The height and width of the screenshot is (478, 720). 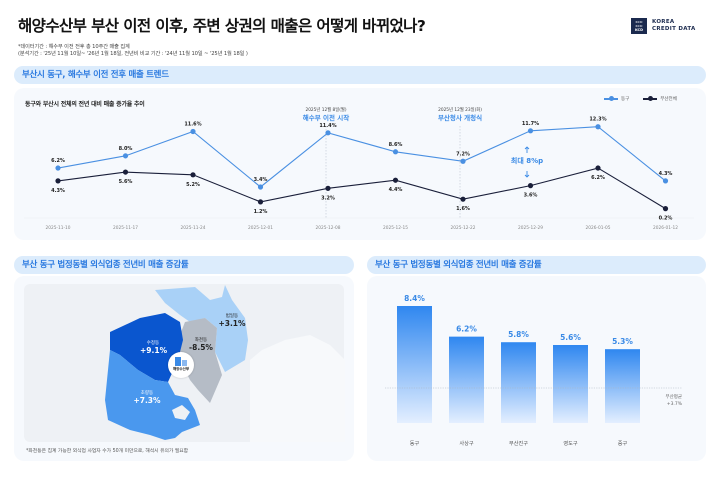 I want to click on arrow-down-icon, so click(x=527, y=174).